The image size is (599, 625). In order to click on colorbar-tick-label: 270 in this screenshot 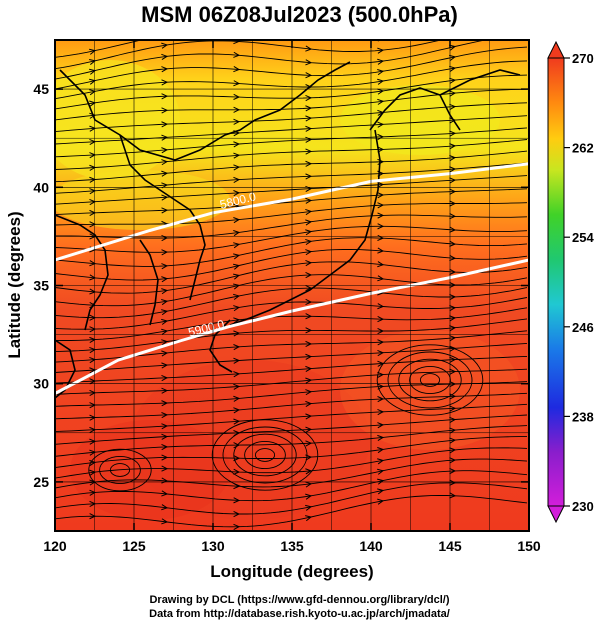, I will do `click(583, 58)`.